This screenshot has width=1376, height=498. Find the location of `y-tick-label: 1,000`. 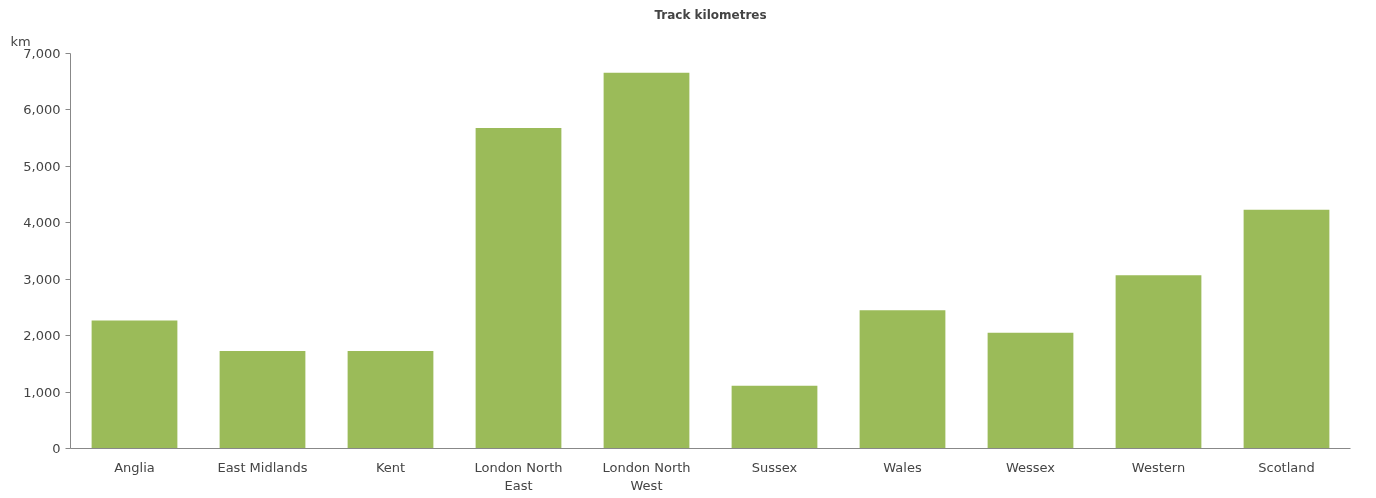

y-tick-label: 1,000 is located at coordinates (42, 392).